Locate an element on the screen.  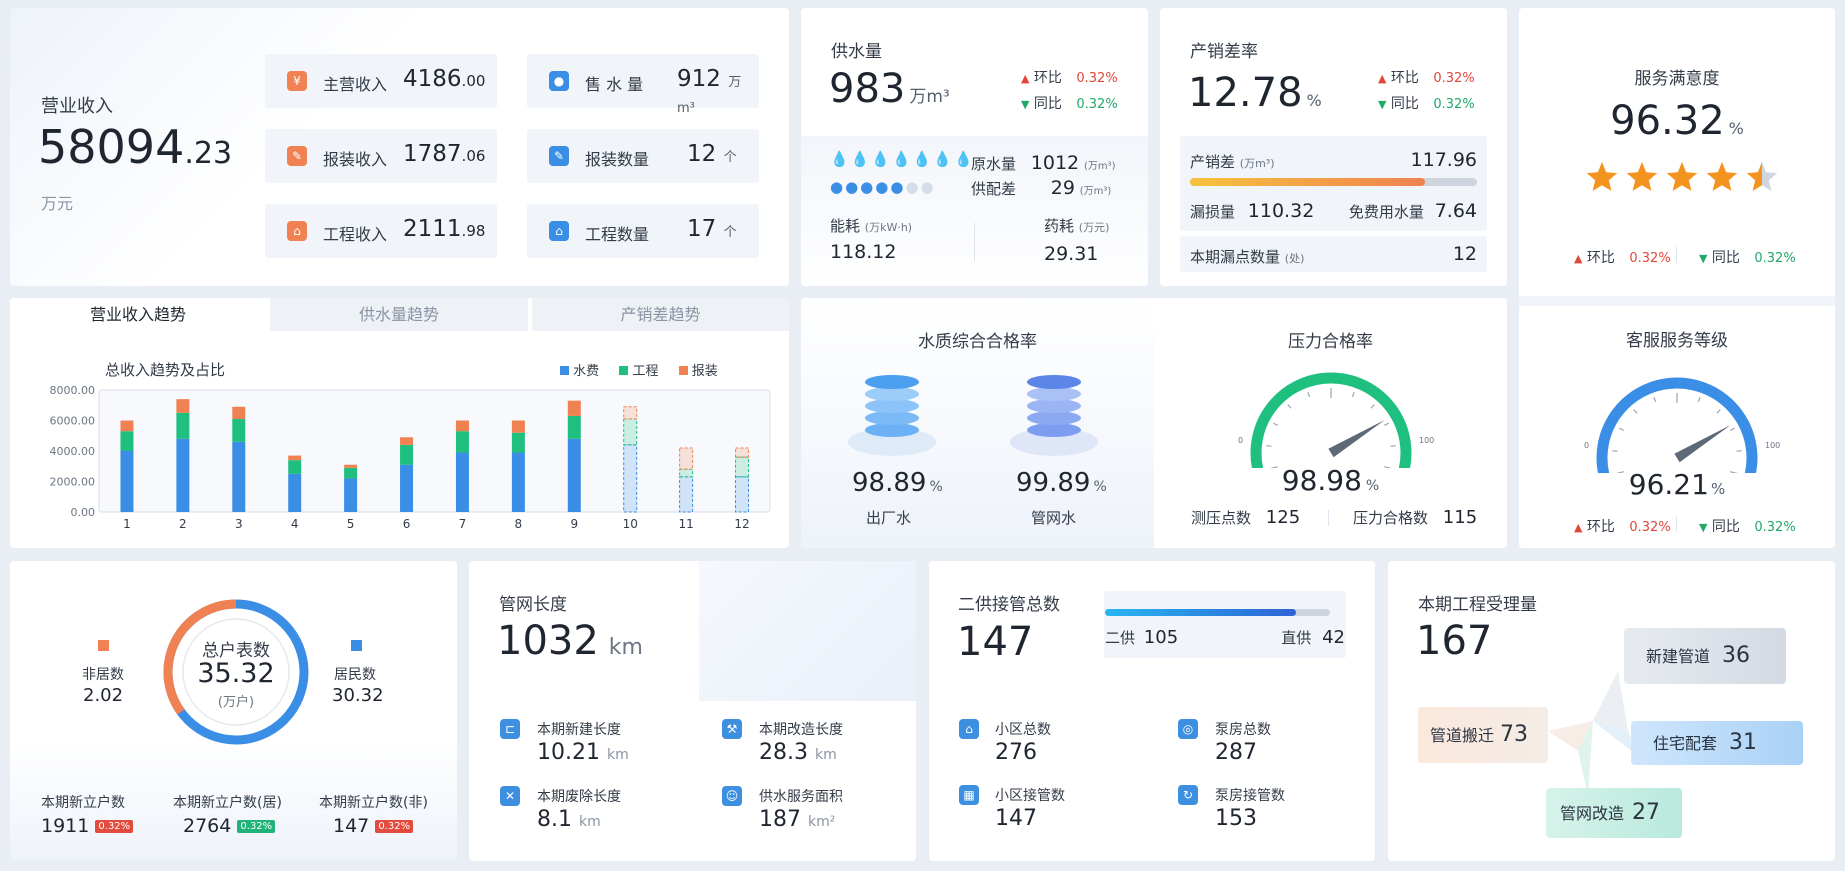
tab-revenue-trend: 营业收入趋势 is located at coordinates (138, 314).